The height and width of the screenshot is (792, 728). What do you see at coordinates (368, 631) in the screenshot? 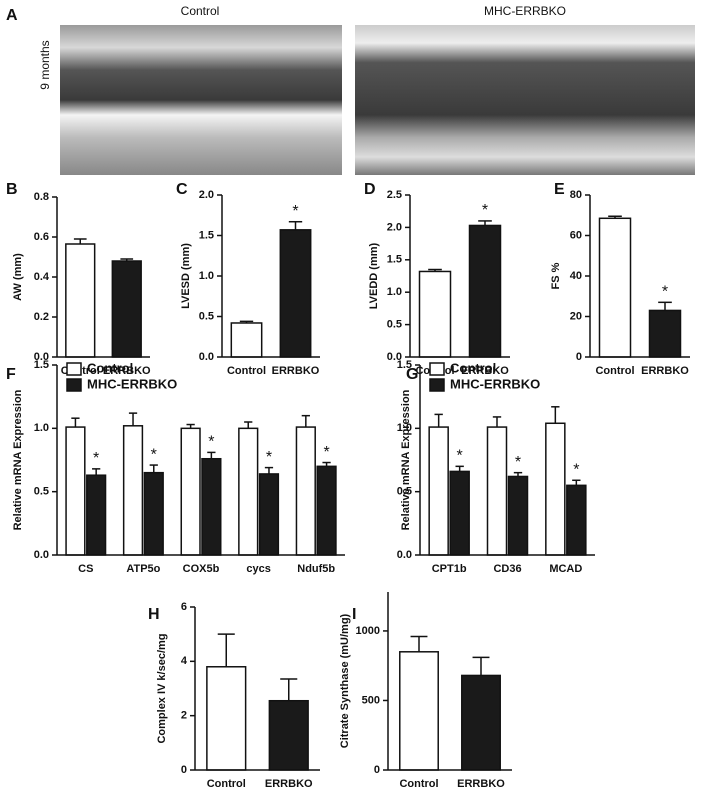
I see `y-tick-label: 1000` at bounding box center [368, 631].